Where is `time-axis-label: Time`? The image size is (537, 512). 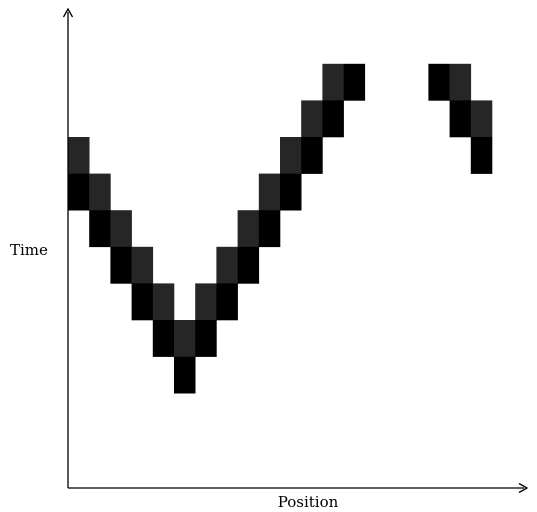 time-axis-label: Time is located at coordinates (29, 250).